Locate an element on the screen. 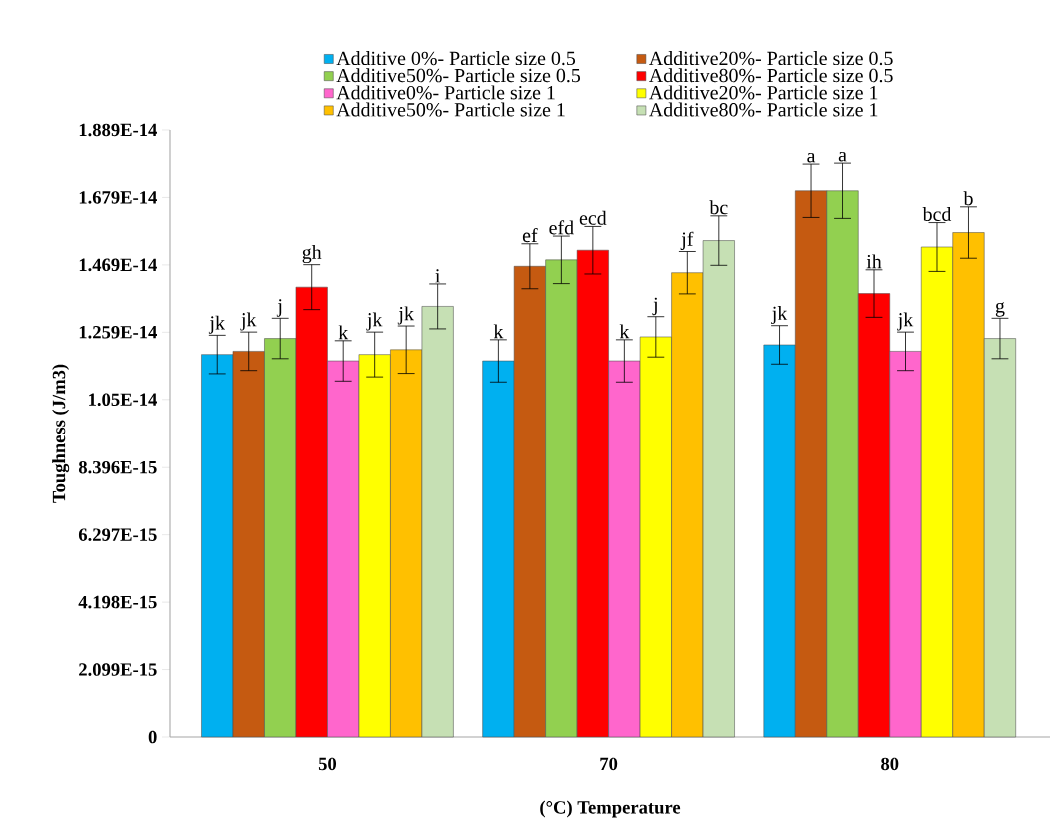  legend-label: Additive 0%- Particle size 0.5 is located at coordinates (456, 58).